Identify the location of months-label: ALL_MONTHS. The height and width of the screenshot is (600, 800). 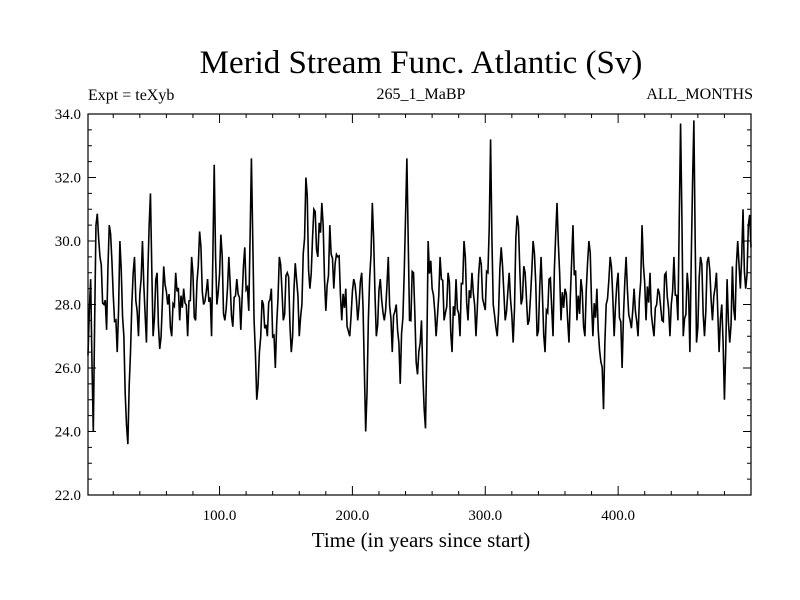
(699, 94).